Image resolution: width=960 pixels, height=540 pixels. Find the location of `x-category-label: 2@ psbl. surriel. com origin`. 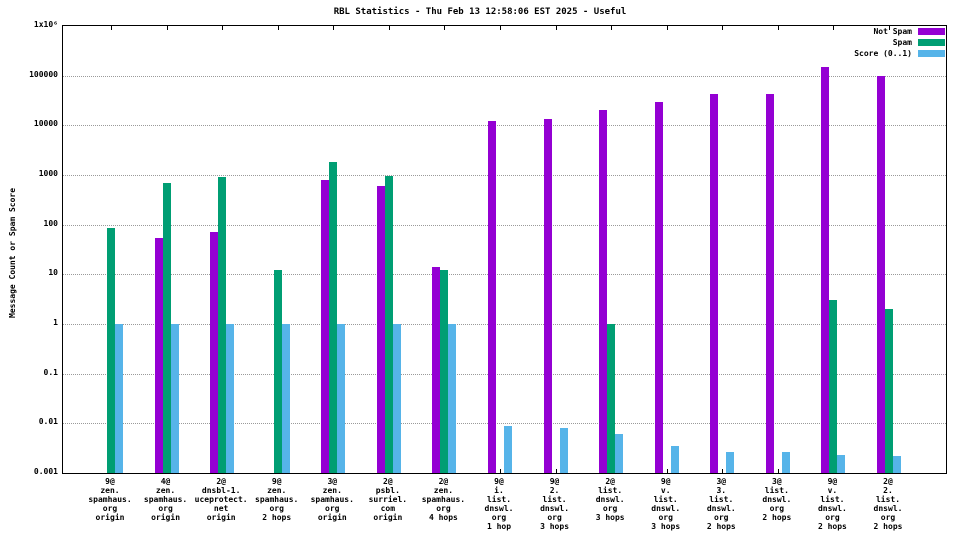

x-category-label: 2@ psbl. surriel. com origin is located at coordinates (388, 499).